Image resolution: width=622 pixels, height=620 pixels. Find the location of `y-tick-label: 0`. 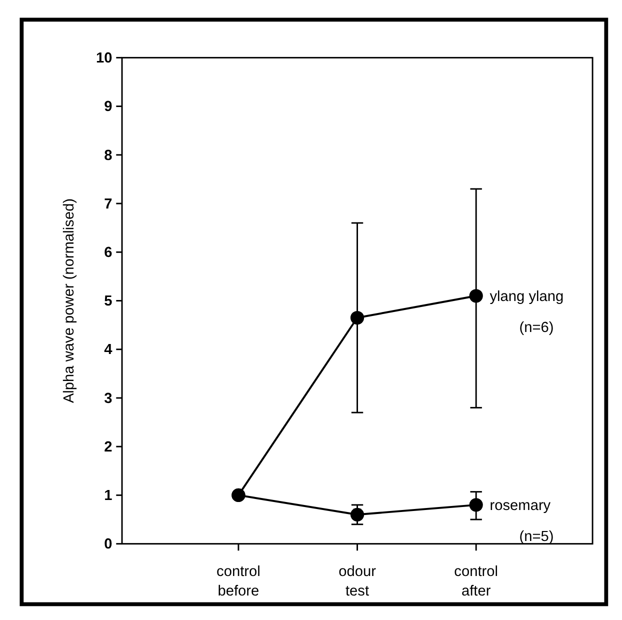

y-tick-label: 0 is located at coordinates (108, 544).